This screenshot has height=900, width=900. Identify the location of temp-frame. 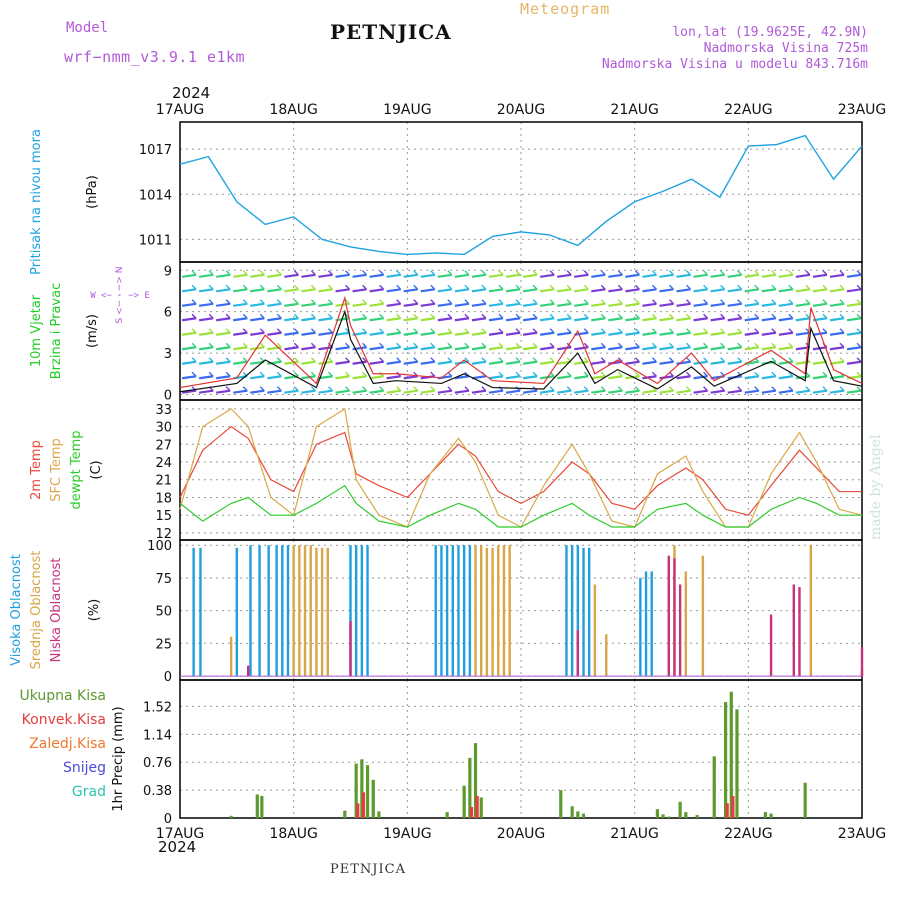
(521, 470).